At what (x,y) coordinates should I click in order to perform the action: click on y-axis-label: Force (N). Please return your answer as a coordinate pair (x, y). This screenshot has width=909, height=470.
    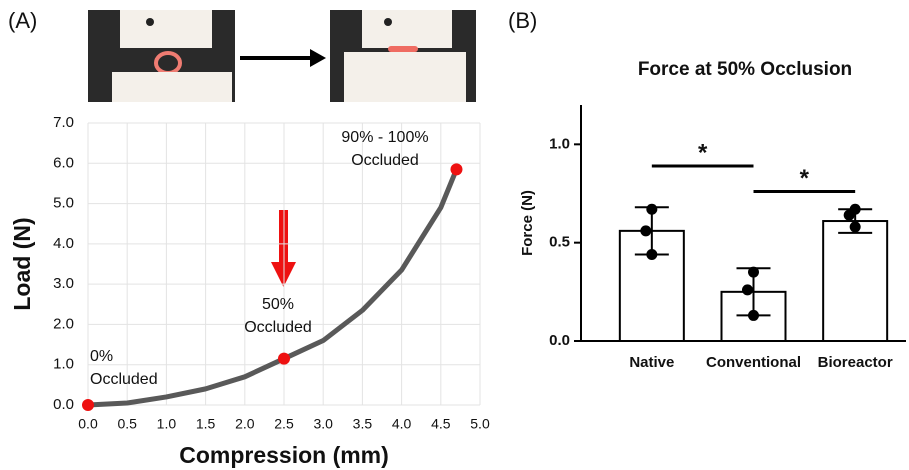
    Looking at the image, I should click on (527, 223).